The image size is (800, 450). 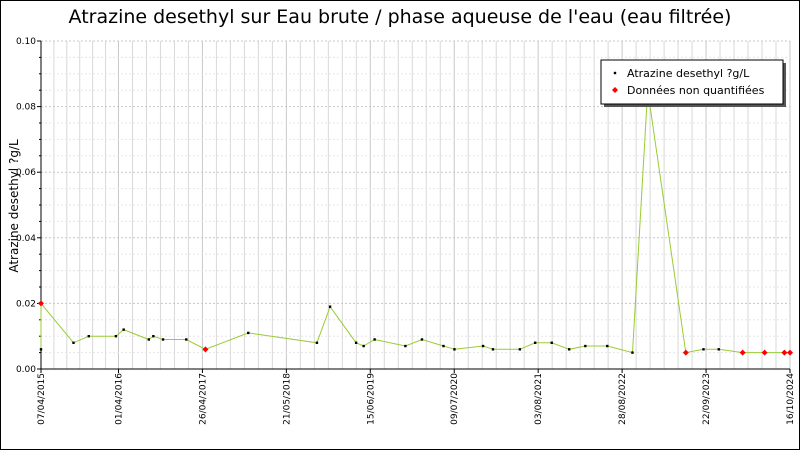 I want to click on x-tick-label: 28/08/2022, so click(x=623, y=399).